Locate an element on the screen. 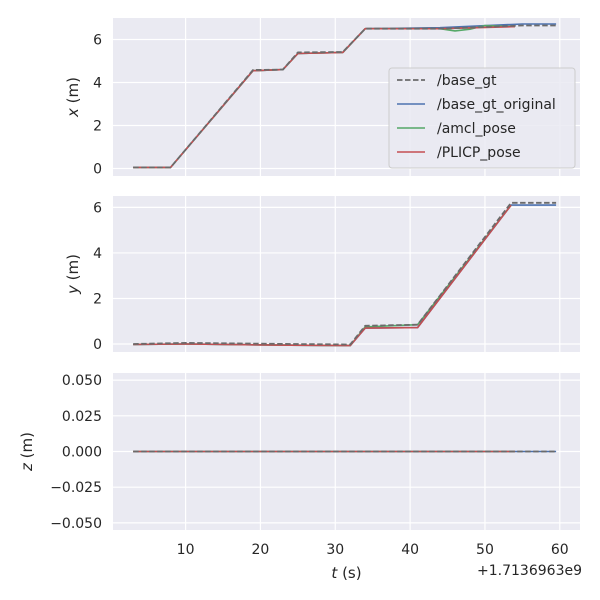 The image size is (600, 600). legend-label: /PLICP_pose is located at coordinates (479, 153).